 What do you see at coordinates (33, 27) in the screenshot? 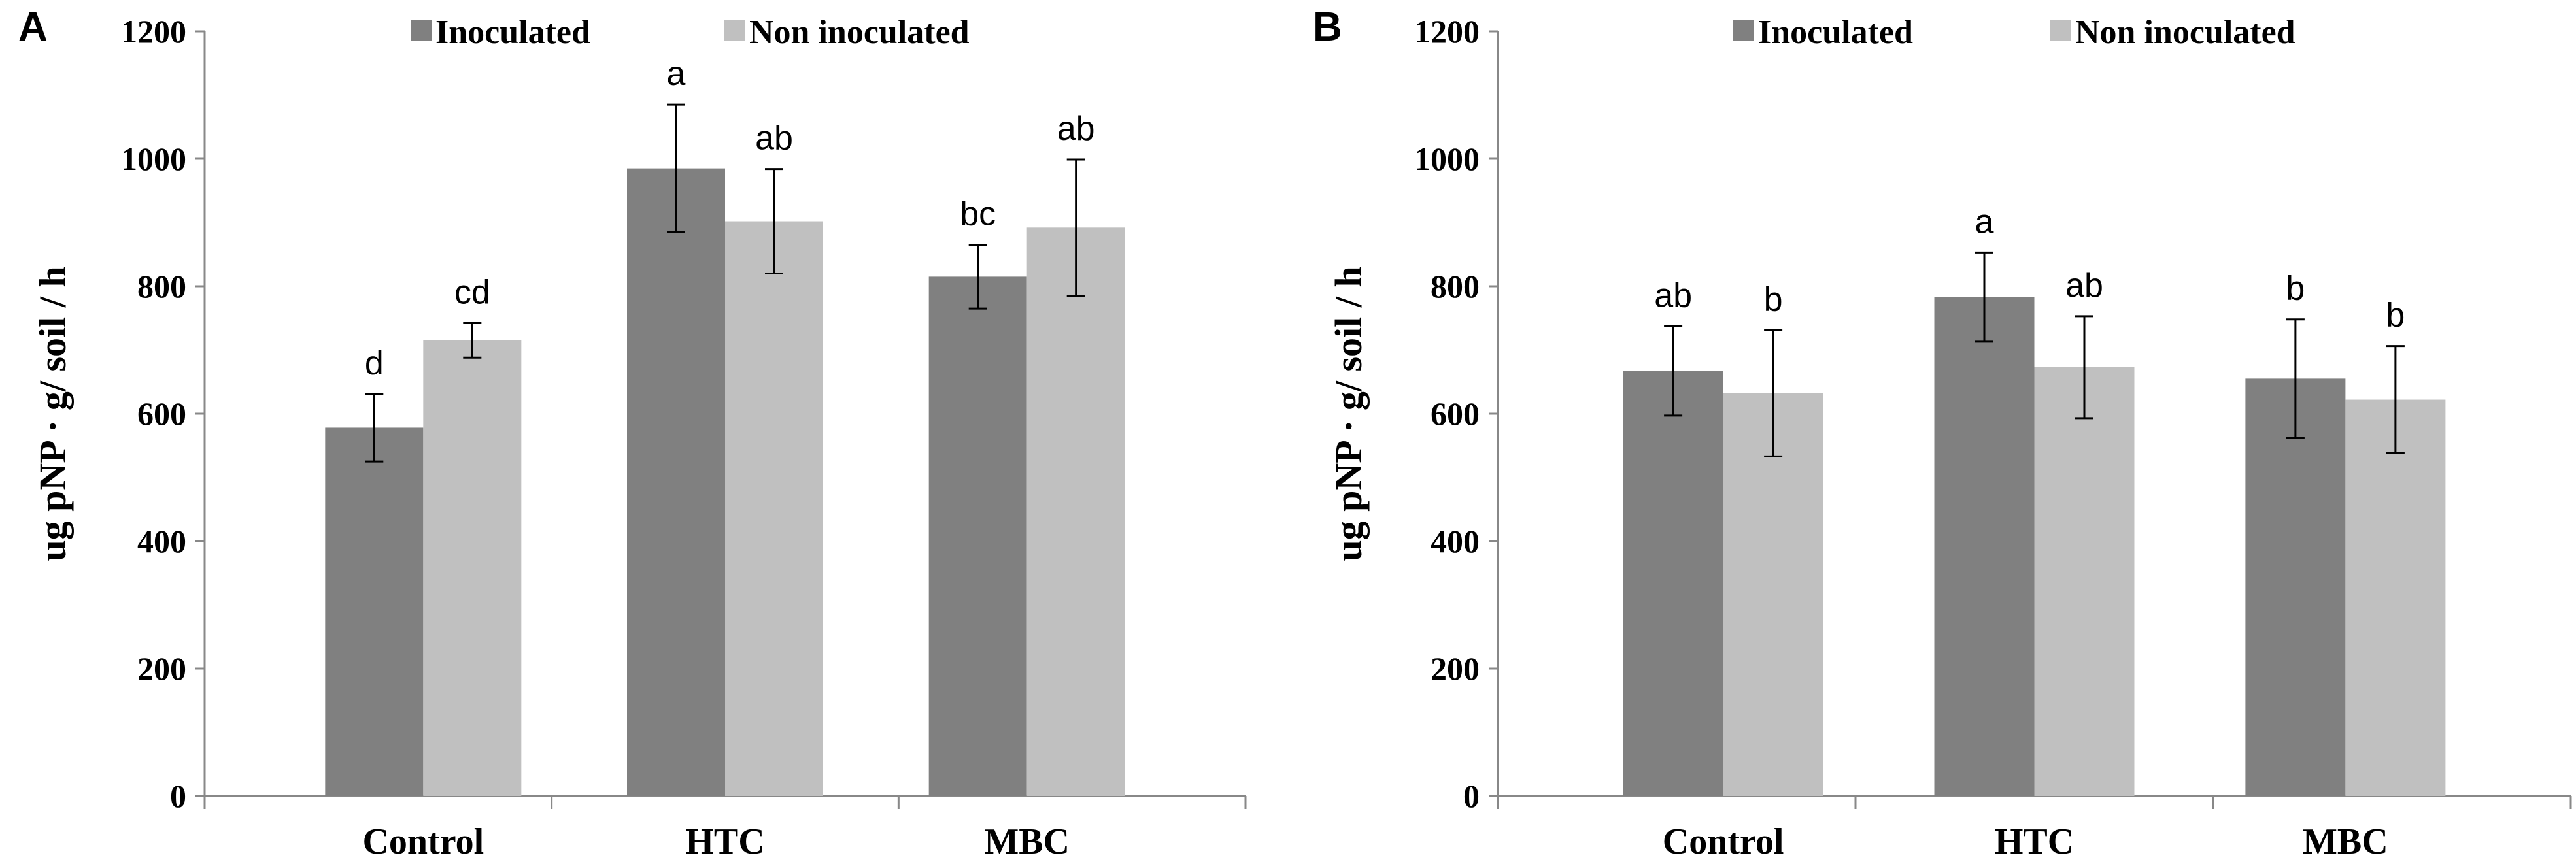
I see `panel-letter: A` at bounding box center [33, 27].